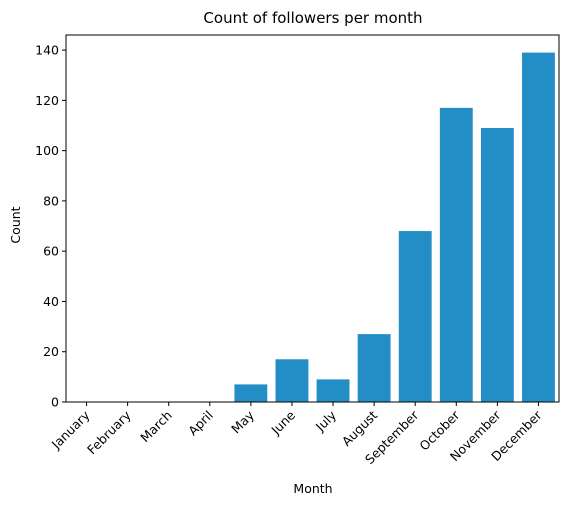  Describe the element at coordinates (251, 393) in the screenshot. I see `bar-may` at that location.